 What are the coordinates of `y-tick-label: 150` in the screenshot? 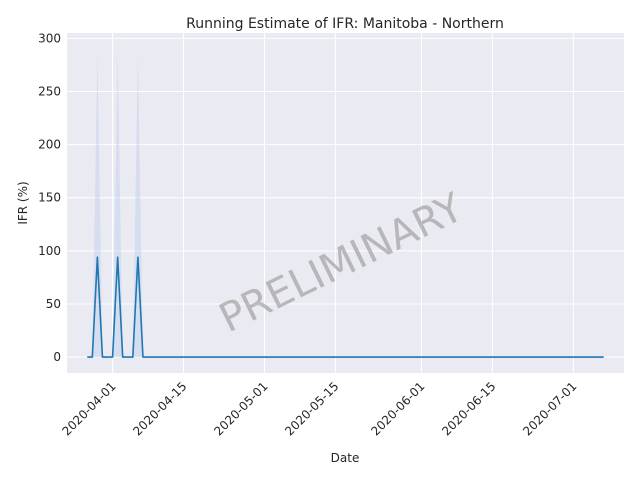 It's located at (49, 198).